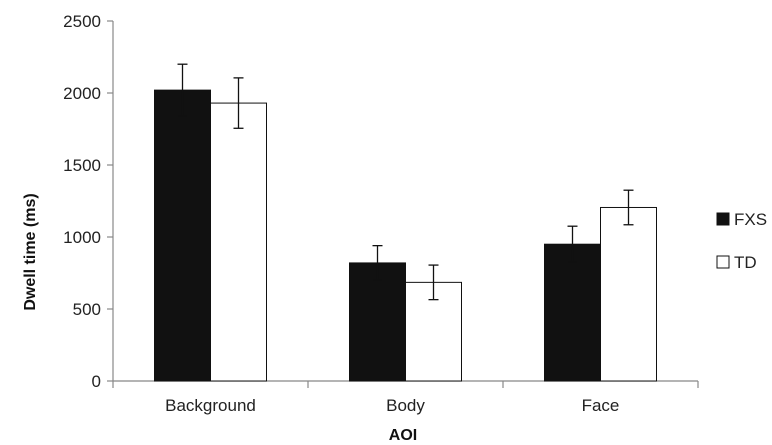 This screenshot has width=772, height=445. Describe the element at coordinates (403, 435) in the screenshot. I see `x-axis-title: AOI` at that location.